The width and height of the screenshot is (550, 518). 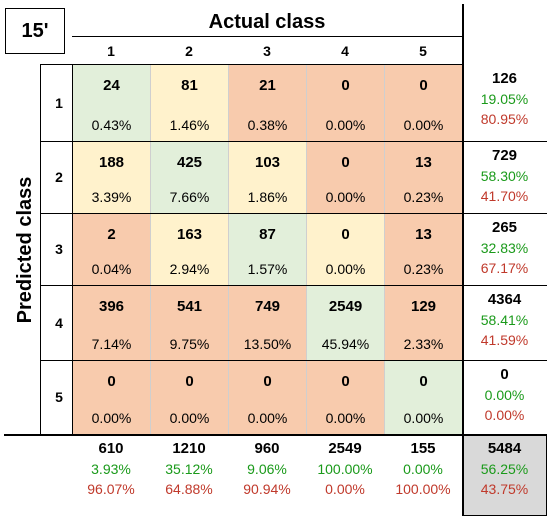 I want to click on total-count: 265, so click(x=504, y=227).